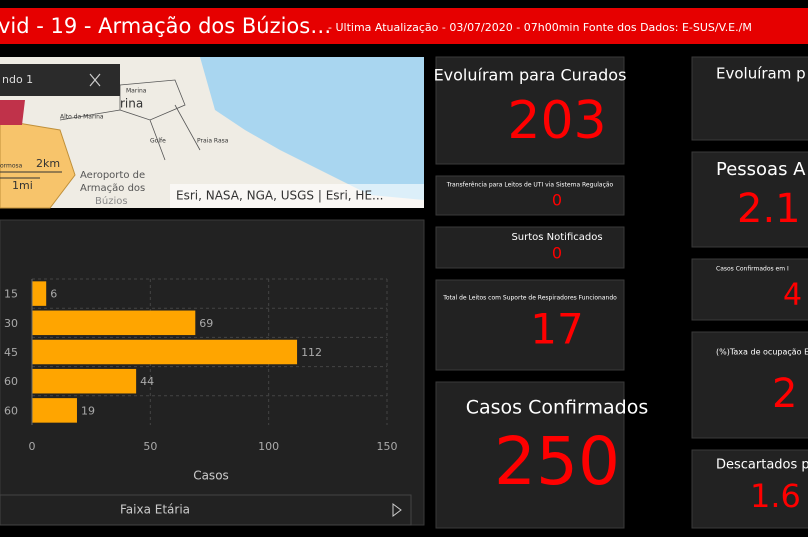 The height and width of the screenshot is (537, 808). I want to click on card-value: 250, so click(557, 461).